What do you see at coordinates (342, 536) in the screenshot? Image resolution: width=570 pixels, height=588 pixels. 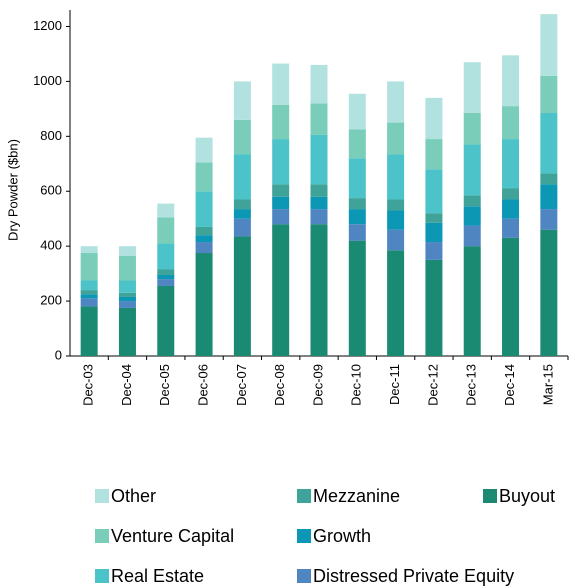 I see `legend-label: Growth` at bounding box center [342, 536].